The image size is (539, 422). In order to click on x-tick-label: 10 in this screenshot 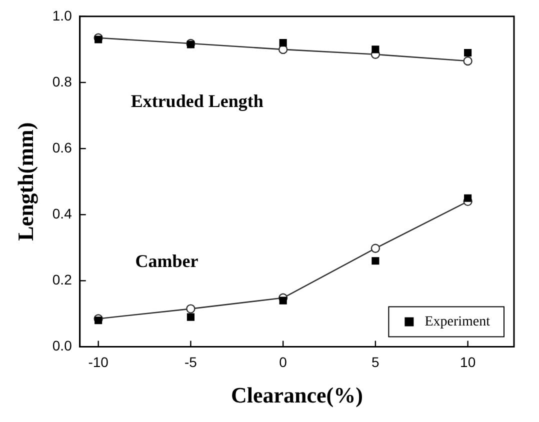, I will do `click(468, 362)`.